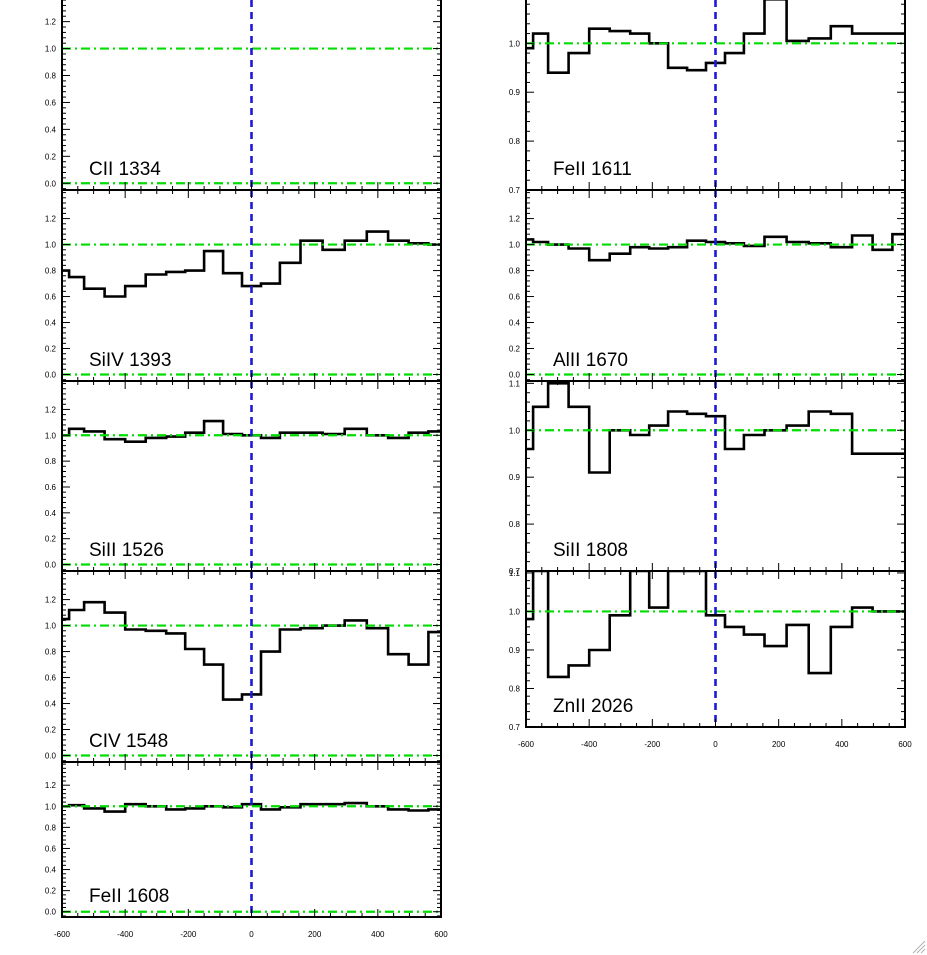  What do you see at coordinates (243, 95) in the screenshot?
I see `panel-cii-1334: 0.0 0.2 0.4 0.6 0.8 1.0 1.2 CII 1334` at bounding box center [243, 95].